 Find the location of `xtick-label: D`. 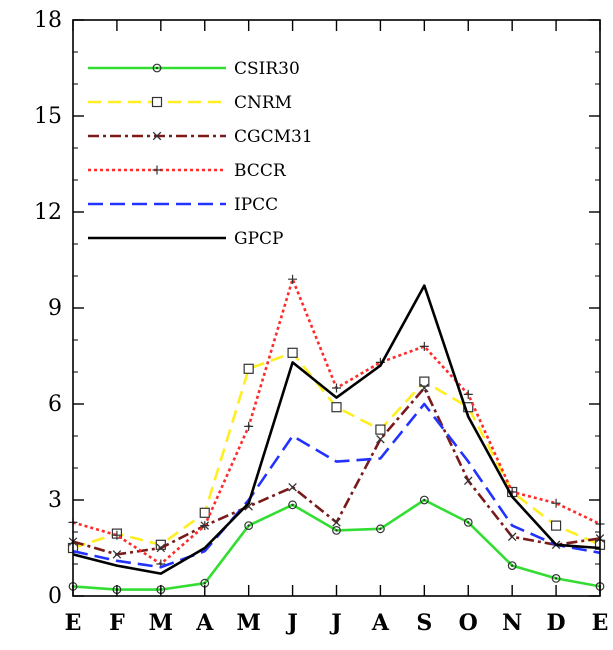

xtick-label: D is located at coordinates (556, 623).